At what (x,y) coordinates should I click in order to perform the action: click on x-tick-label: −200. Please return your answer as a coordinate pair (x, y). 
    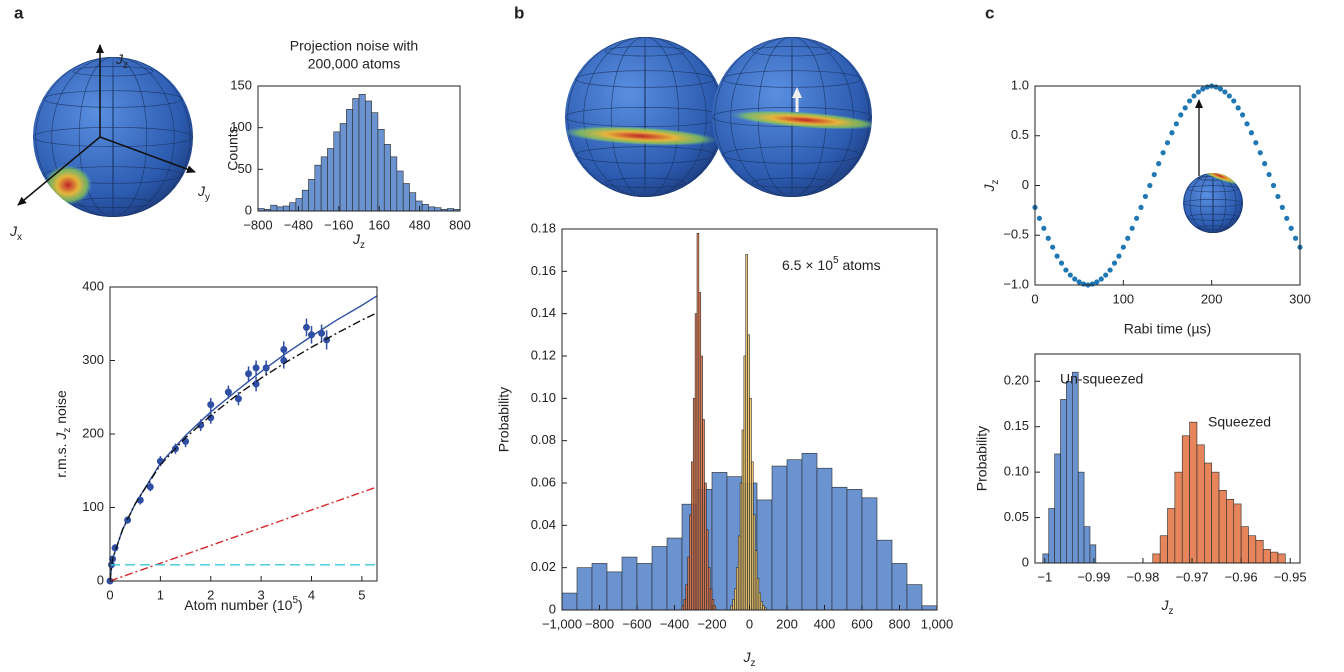
    Looking at the image, I should click on (711, 623).